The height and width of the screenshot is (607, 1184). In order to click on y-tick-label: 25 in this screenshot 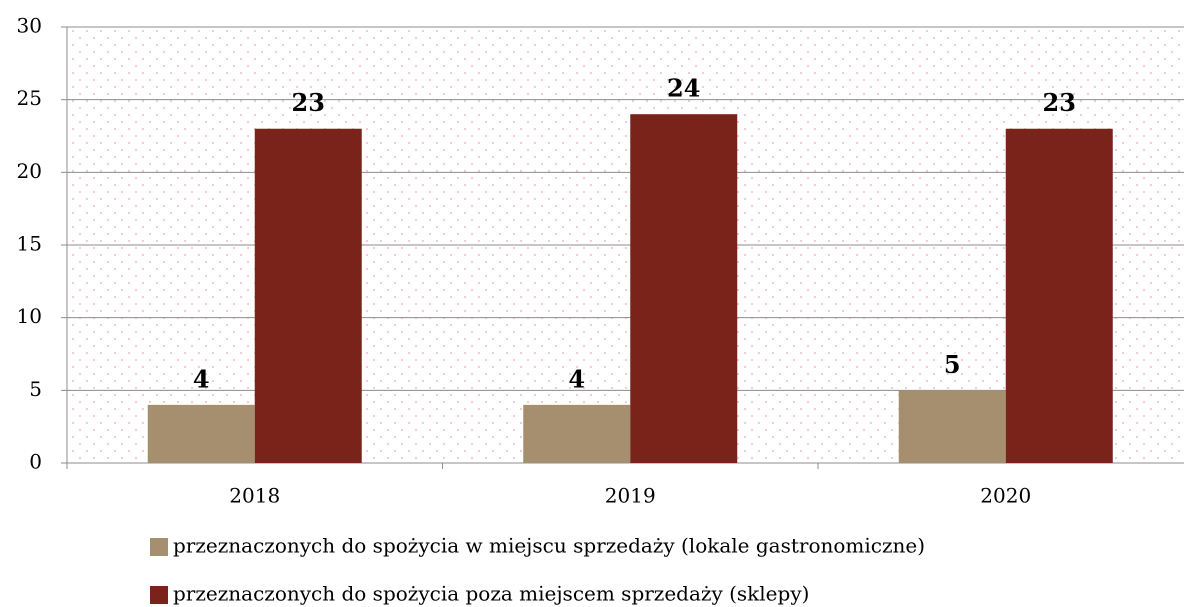, I will do `click(29, 98)`.